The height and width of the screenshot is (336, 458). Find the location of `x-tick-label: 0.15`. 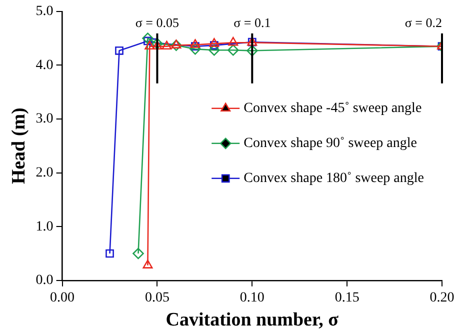

x-tick-label: 0.15 is located at coordinates (347, 298).